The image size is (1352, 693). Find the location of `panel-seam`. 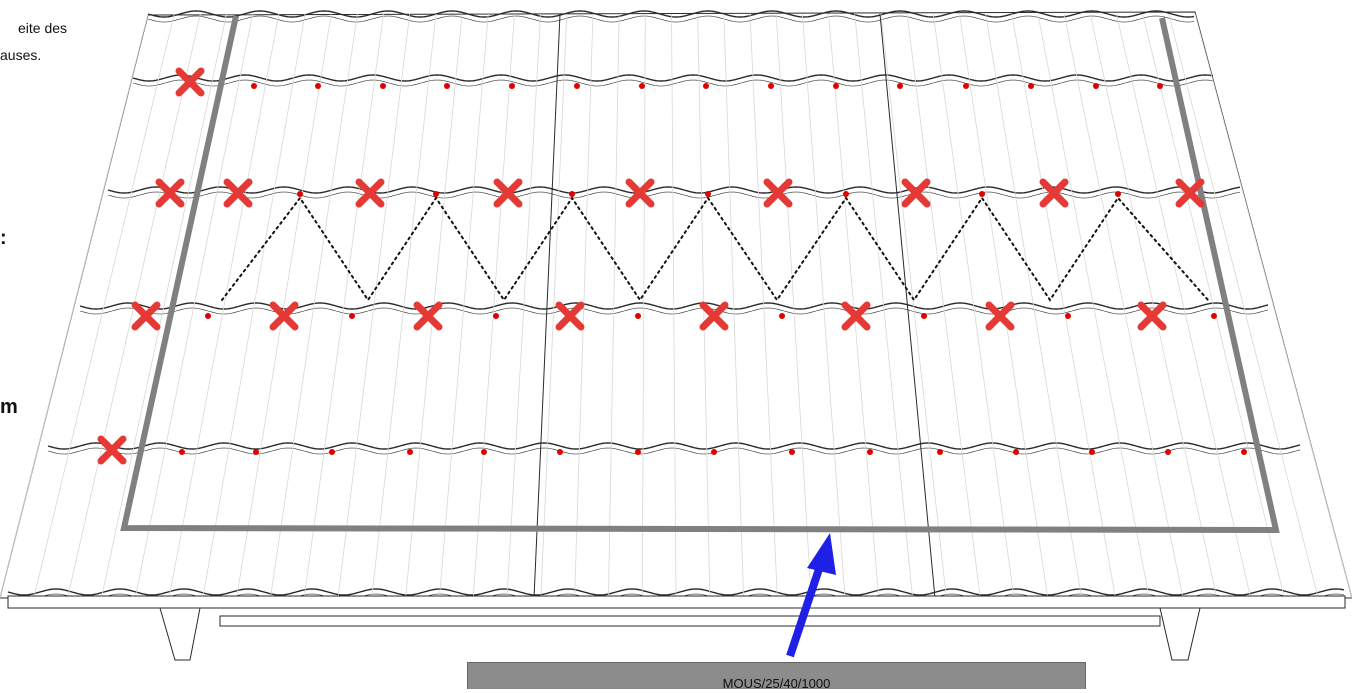

panel-seam is located at coordinates (547, 306).